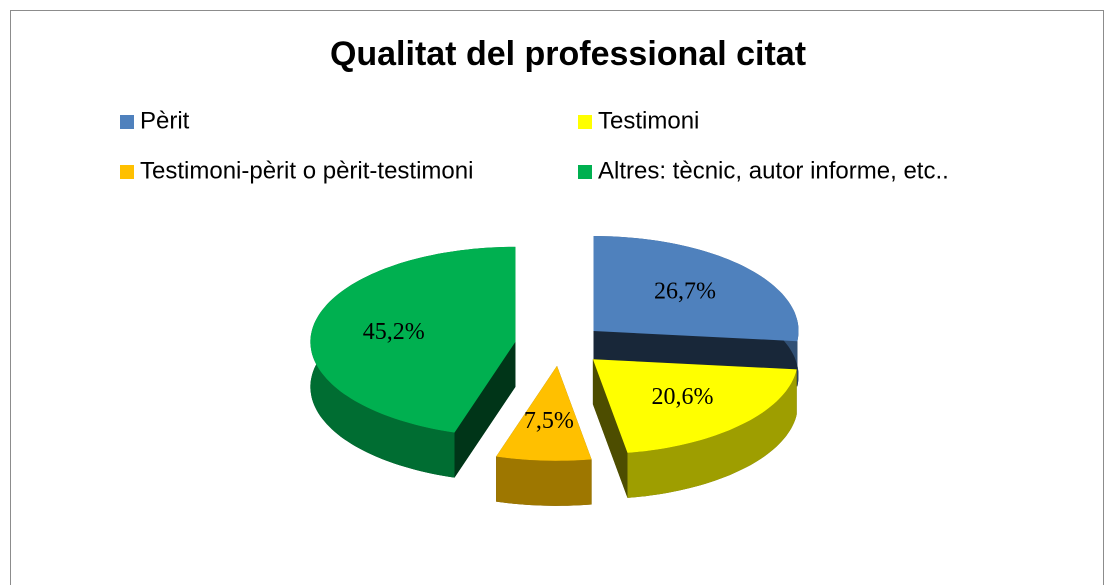 The width and height of the screenshot is (1115, 585). I want to click on data-label: 45,2%, so click(394, 332).